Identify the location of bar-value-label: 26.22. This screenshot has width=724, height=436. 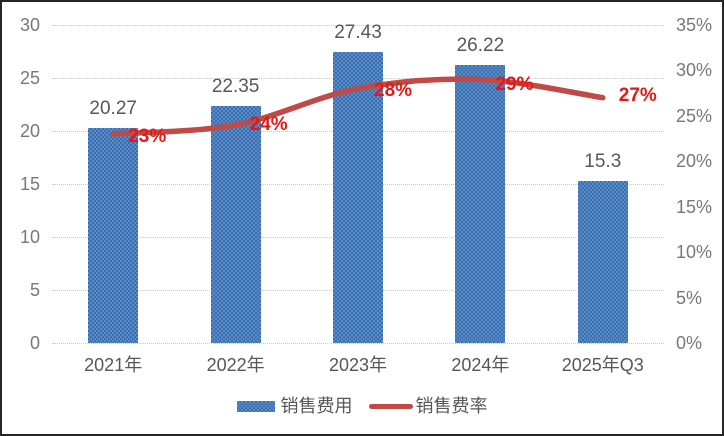
(480, 46).